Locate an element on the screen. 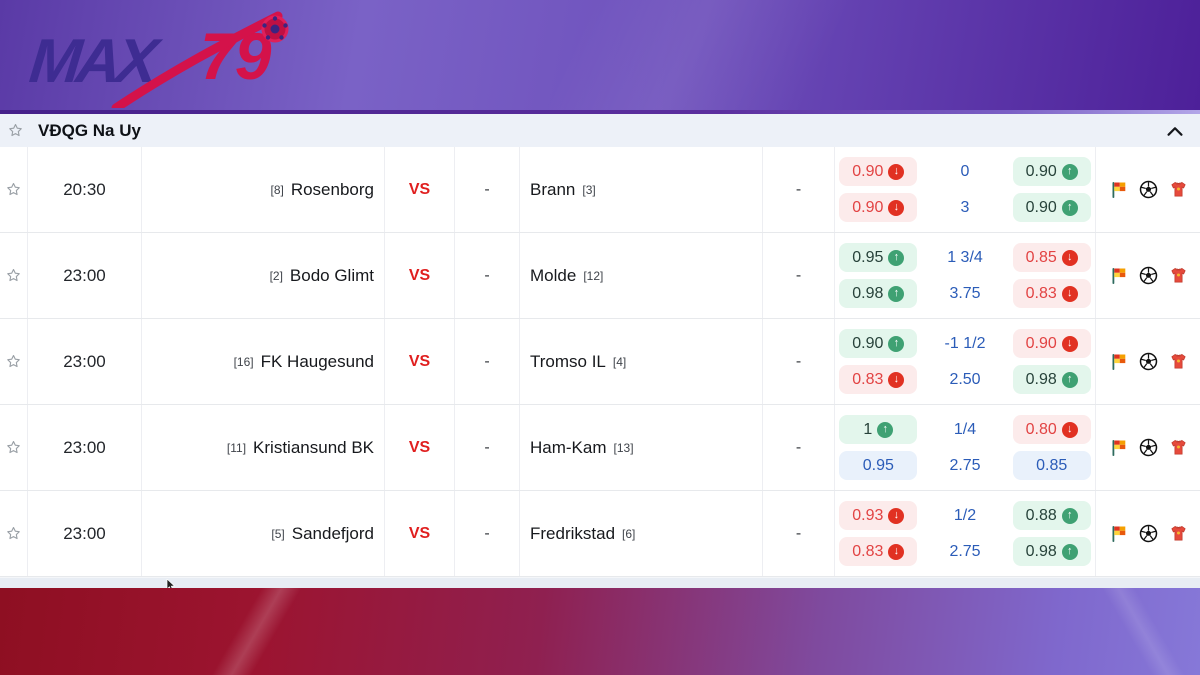 The height and width of the screenshot is (675, 1200). brand-logo: MAX 79 is located at coordinates (183, 56).